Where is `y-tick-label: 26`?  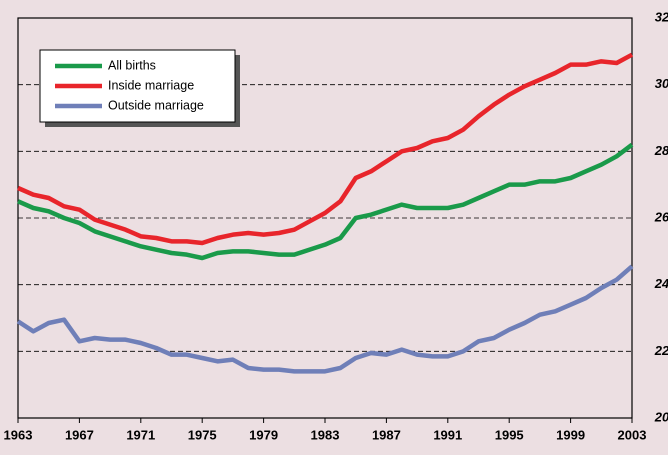
y-tick-label: 26 is located at coordinates (661, 216).